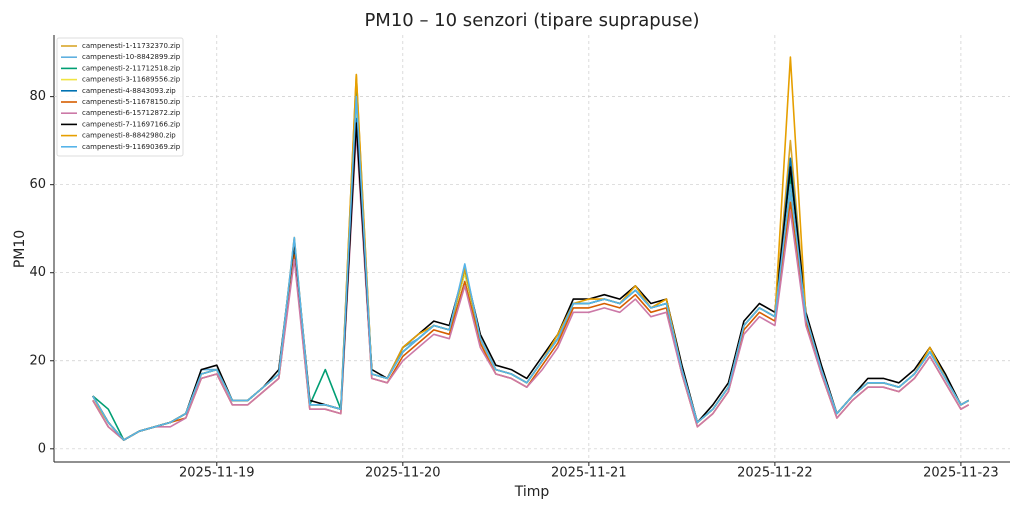 This screenshot has height=512, width=1024. I want to click on legend-label: campenesti-6-15712872.zip, so click(131, 113).